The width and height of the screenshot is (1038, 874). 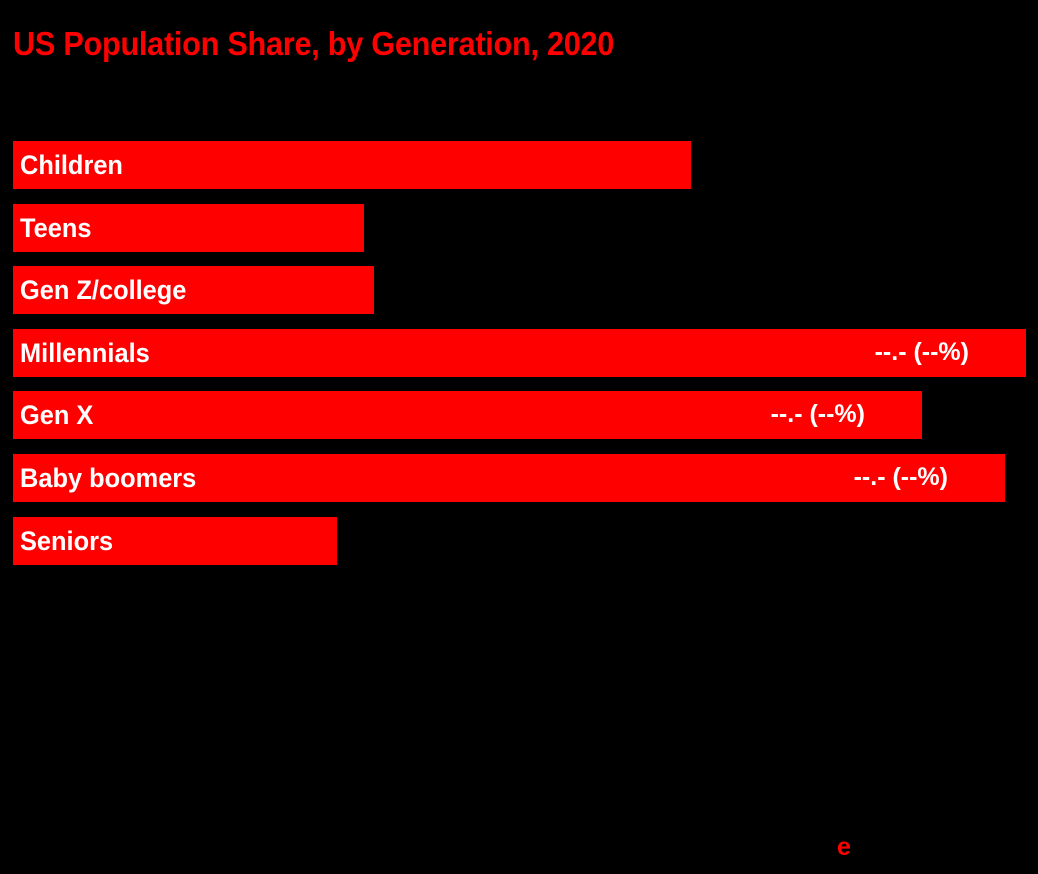 What do you see at coordinates (314, 43) in the screenshot?
I see `chart-title: US Population Share, by Generation, 2020` at bounding box center [314, 43].